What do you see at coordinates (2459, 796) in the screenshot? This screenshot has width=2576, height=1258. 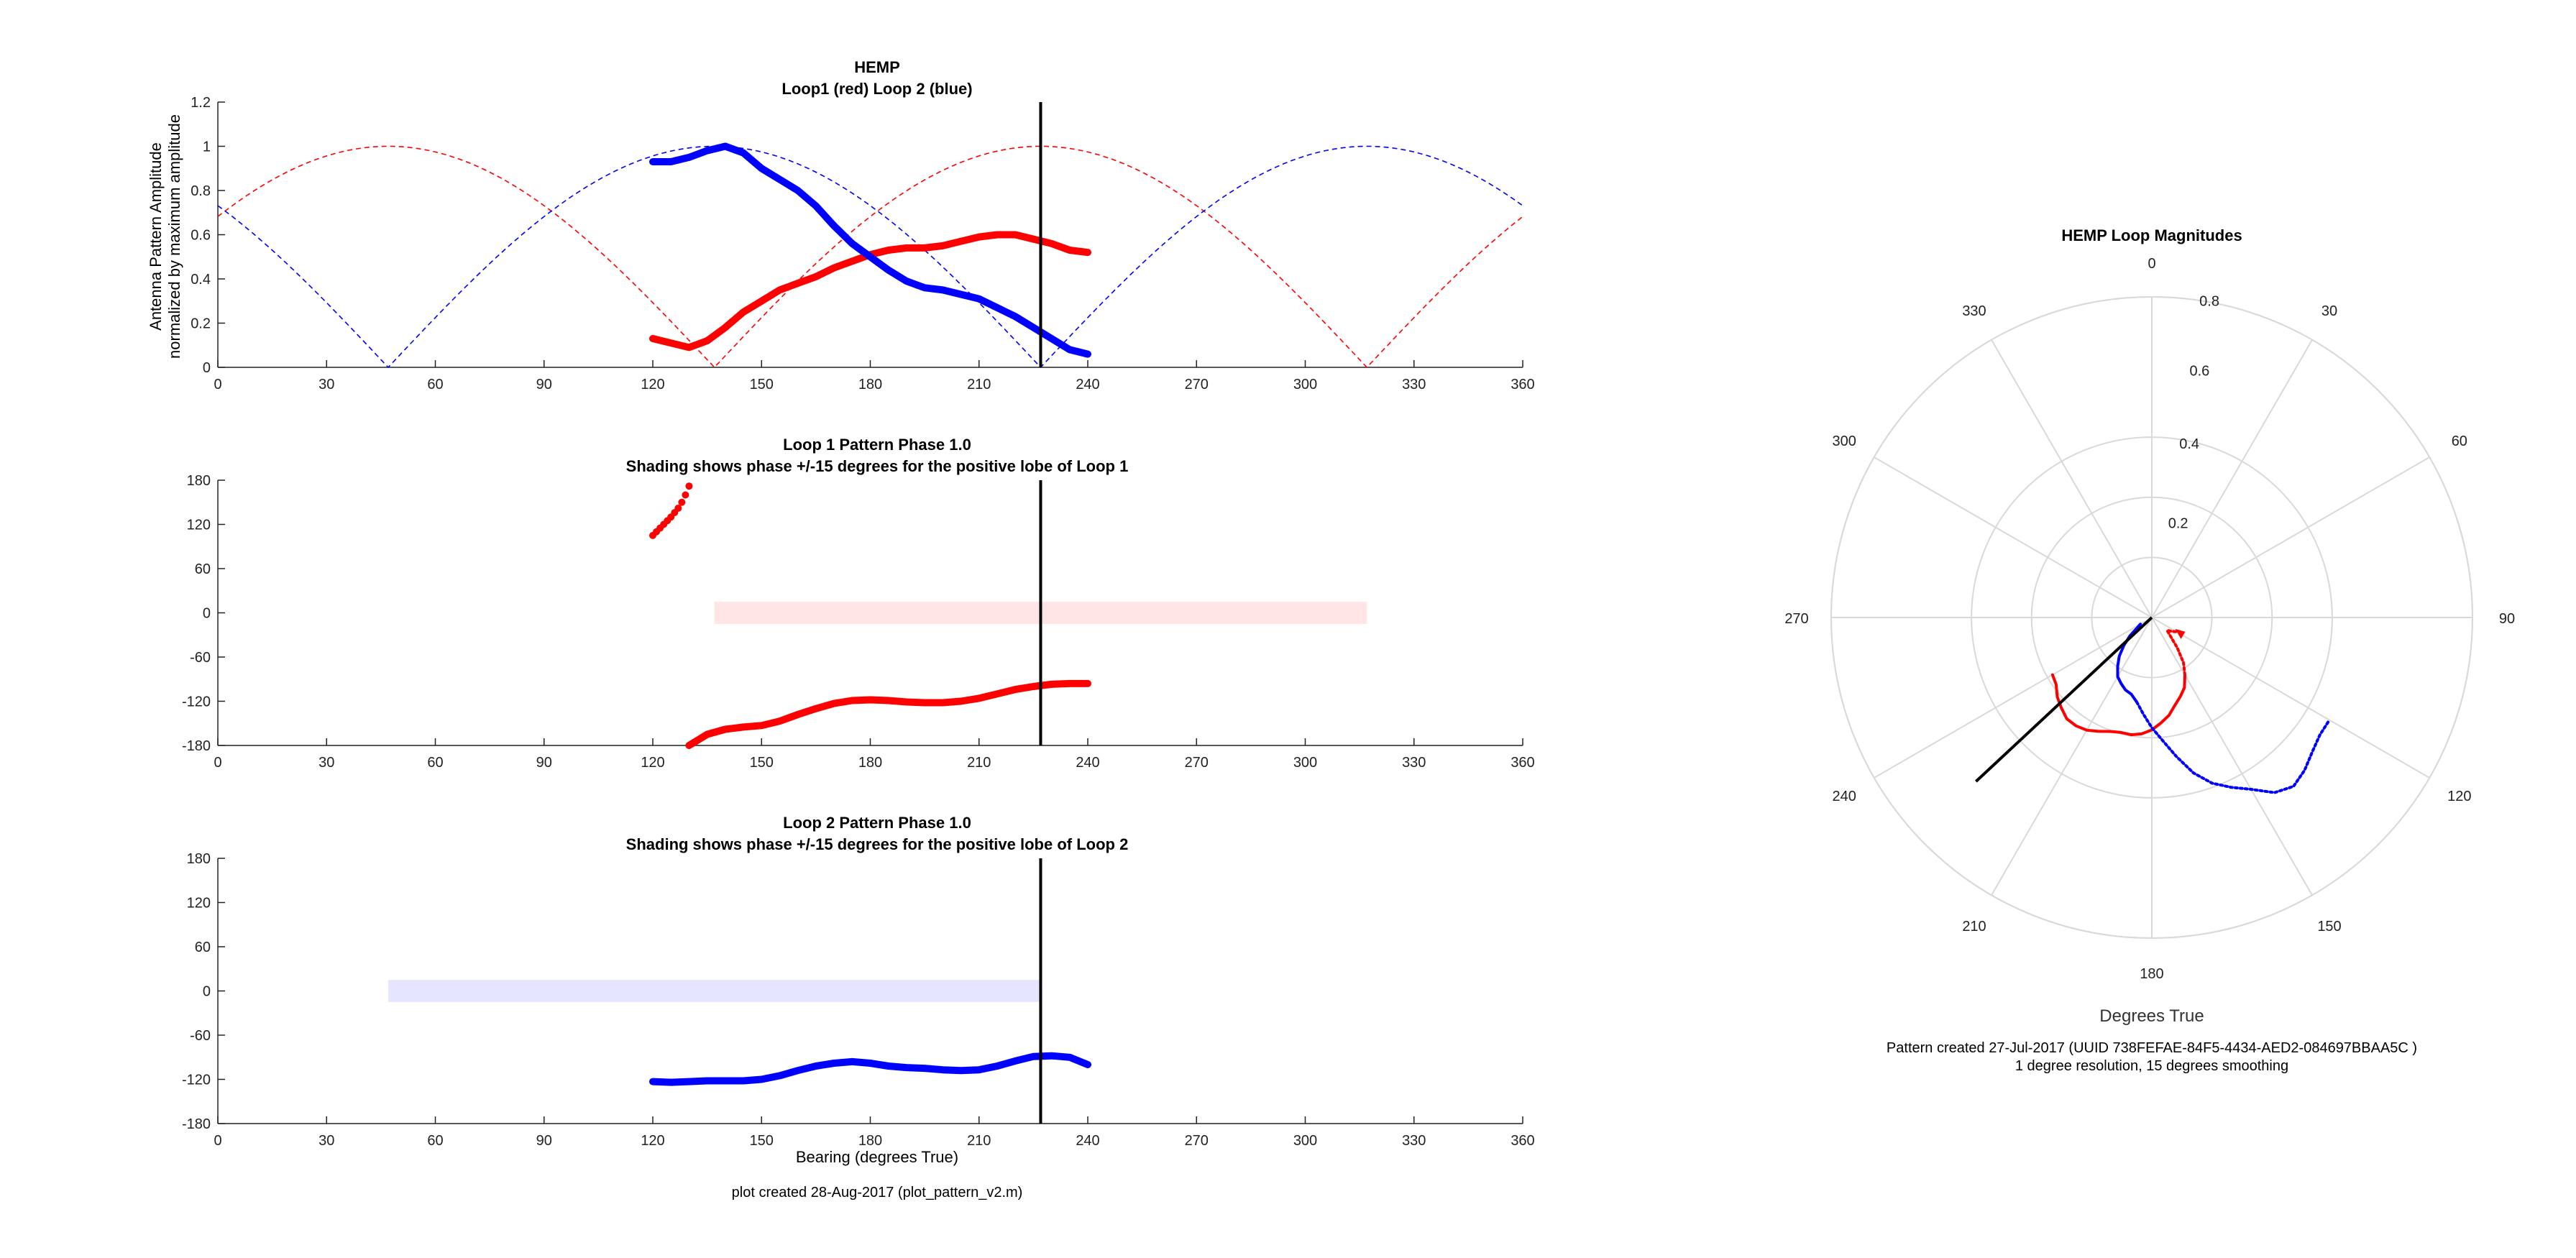 I see `polar-angle-label: 120` at bounding box center [2459, 796].